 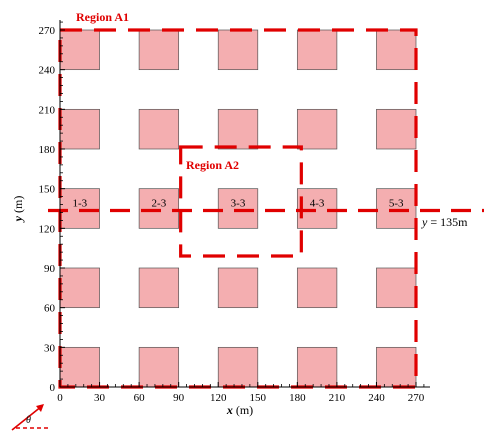 What do you see at coordinates (140, 398) in the screenshot?
I see `x-tick-label: 60` at bounding box center [140, 398].